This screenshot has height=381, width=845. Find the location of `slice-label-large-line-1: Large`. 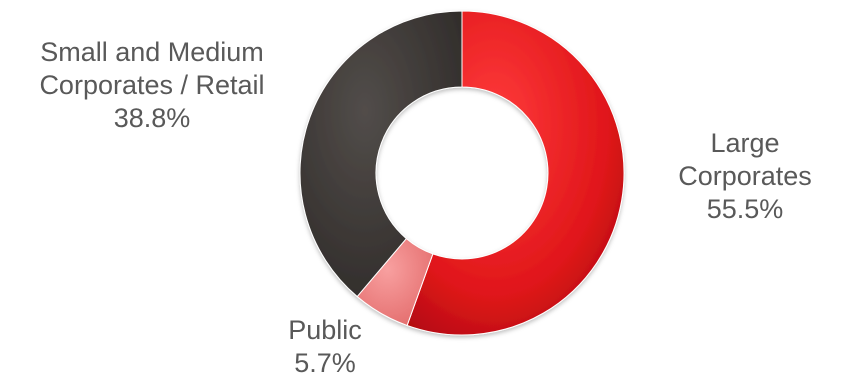

slice-label-large-line-1: Large is located at coordinates (745, 143).